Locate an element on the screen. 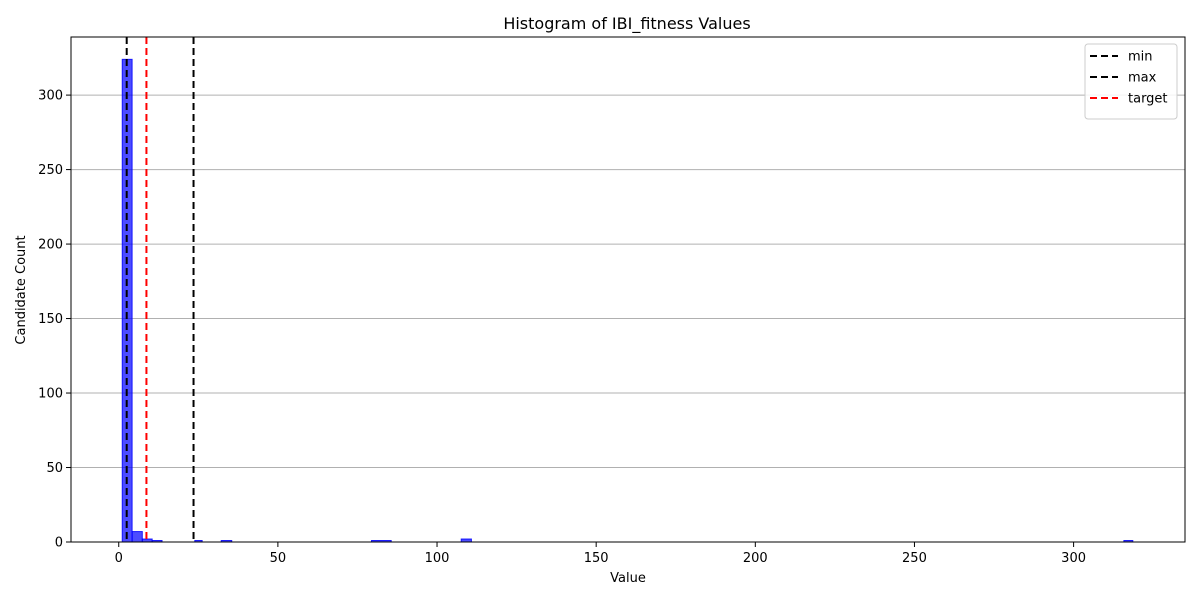 Image resolution: width=1200 pixels, height=600 pixels. legend: min max target is located at coordinates (1131, 81).